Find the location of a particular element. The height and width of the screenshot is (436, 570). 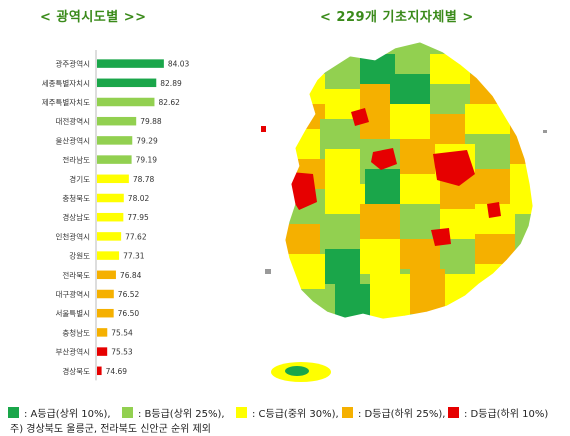

legend-label-c: : C등급(중위 30%), is located at coordinates (295, 414).